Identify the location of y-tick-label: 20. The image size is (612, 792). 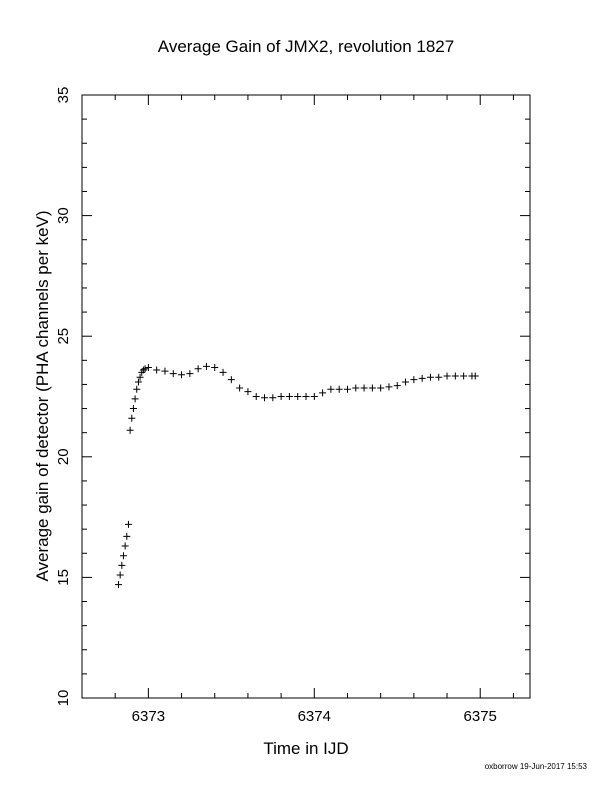
(63, 456).